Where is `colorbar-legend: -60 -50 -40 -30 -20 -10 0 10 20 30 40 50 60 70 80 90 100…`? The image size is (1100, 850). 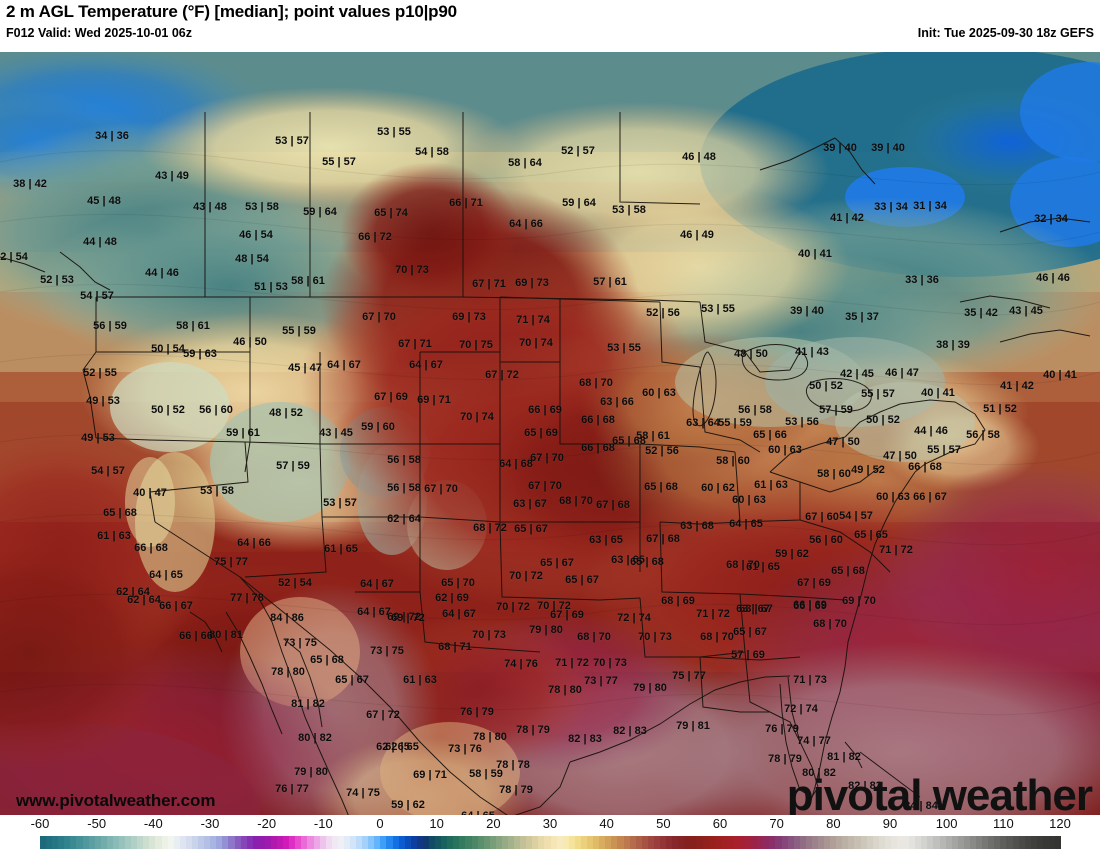
colorbar-legend: -60 -50 -40 -30 -20 -10 0 10 20 30 40 50 60 70 80 90 100… is located at coordinates (550, 832).